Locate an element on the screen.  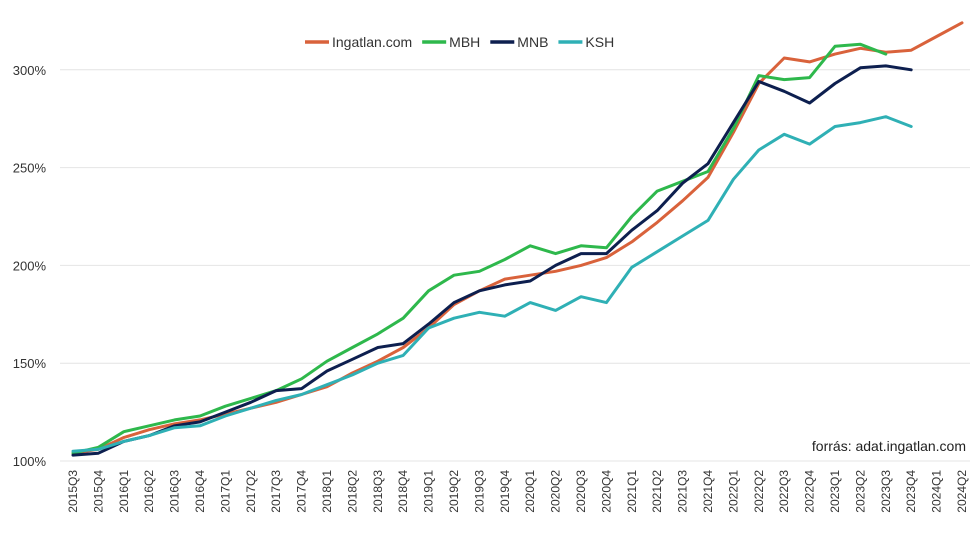
x-tick-label: 2018Q1 is located at coordinates (327, 491).